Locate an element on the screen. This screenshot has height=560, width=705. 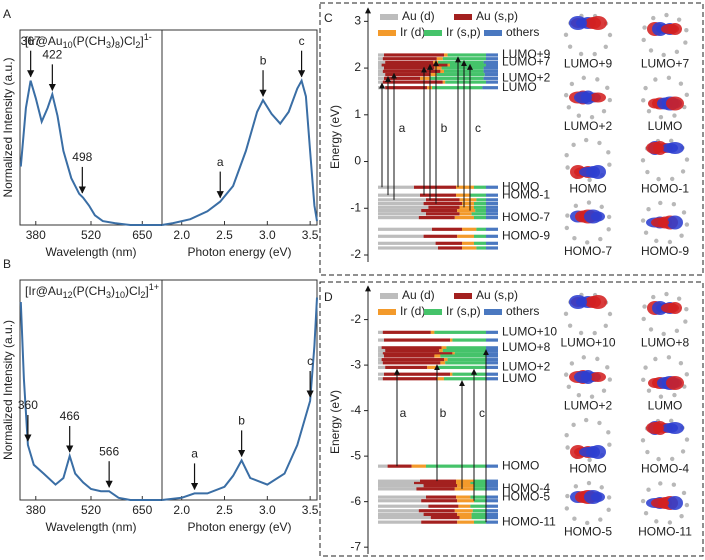
annotation-label: 422 is located at coordinates (52, 55).